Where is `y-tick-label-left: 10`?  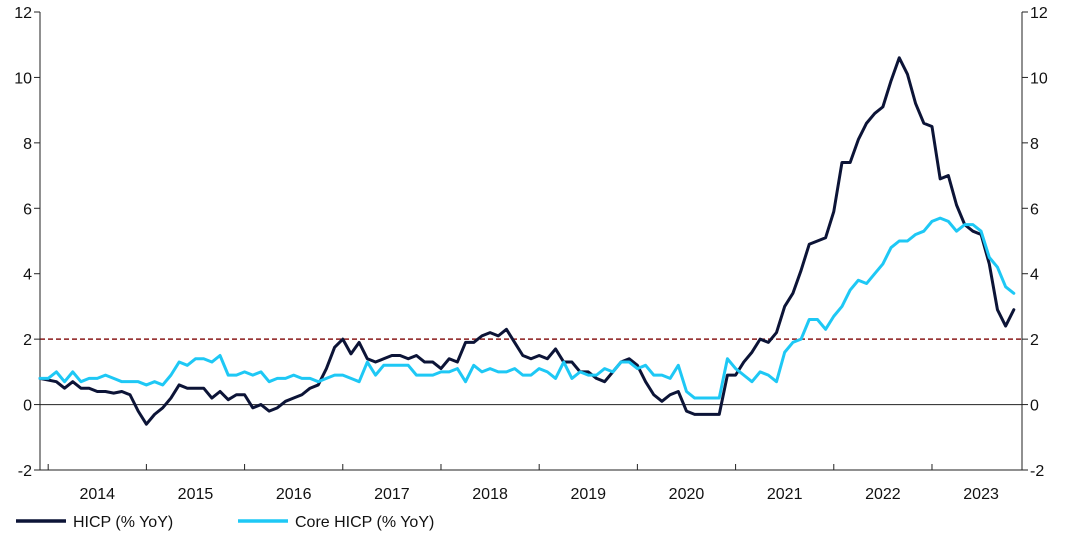
y-tick-label-left: 10 is located at coordinates (23, 78).